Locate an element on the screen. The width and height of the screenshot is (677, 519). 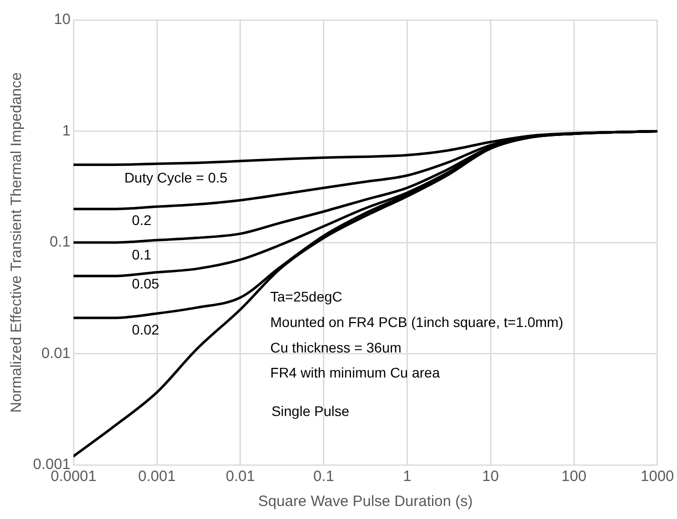
annotation: Cu thickness = 36um is located at coordinates (336, 347).